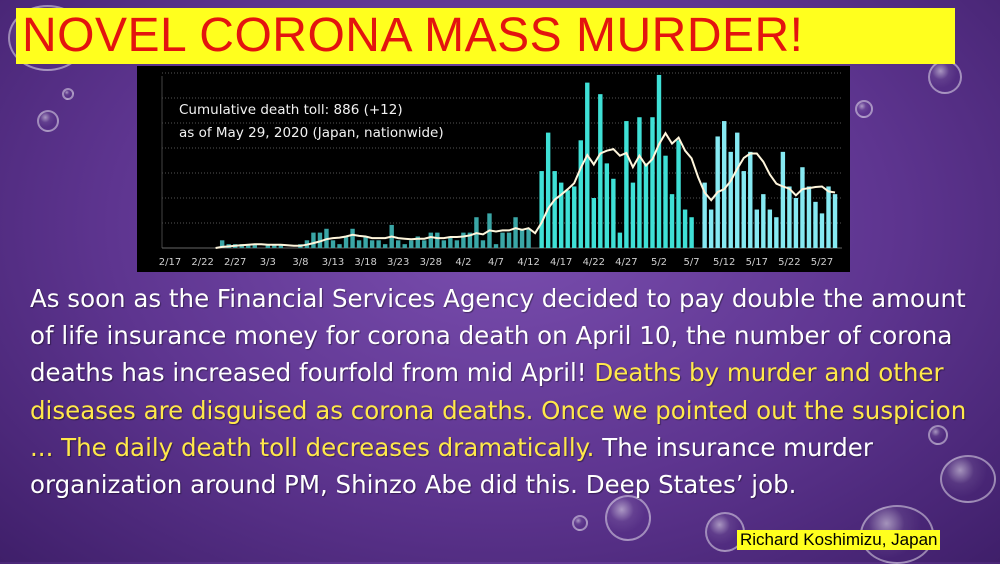 The width and height of the screenshot is (1000, 564). I want to click on x-tick-label: 5/12, so click(724, 262).